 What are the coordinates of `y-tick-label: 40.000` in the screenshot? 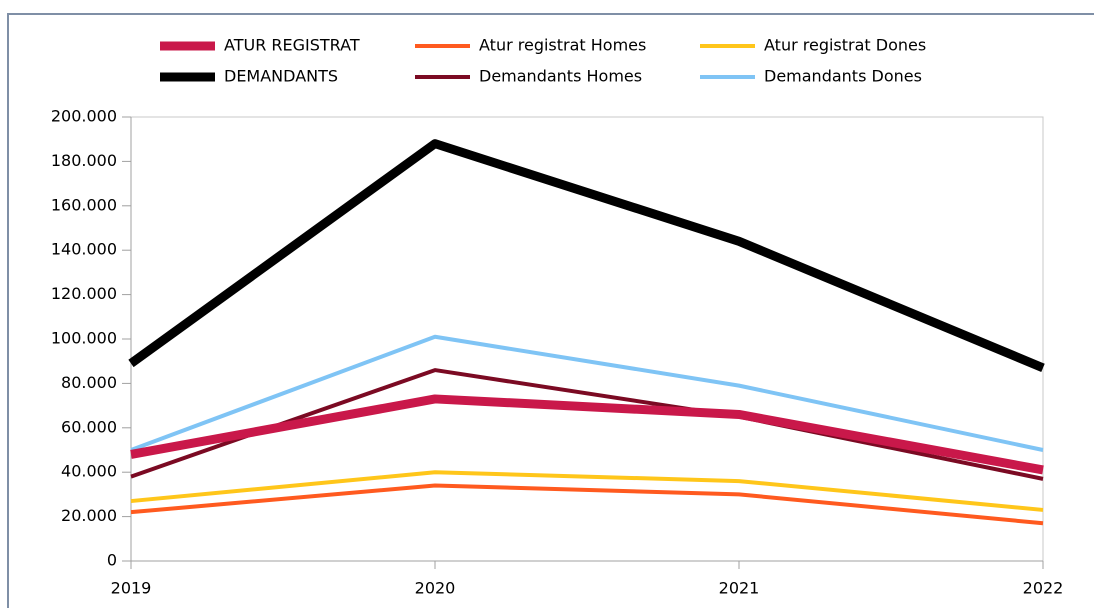 It's located at (89, 471).